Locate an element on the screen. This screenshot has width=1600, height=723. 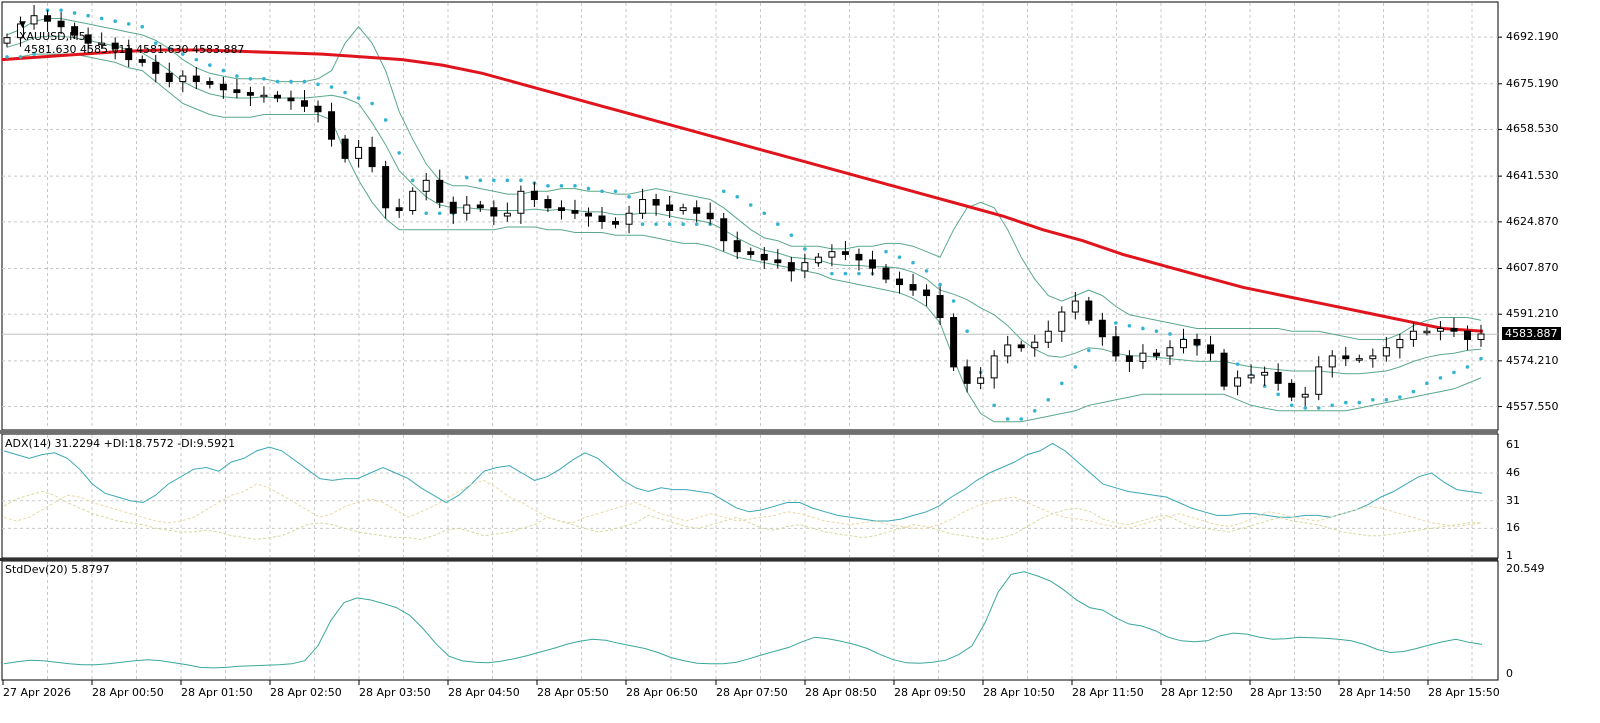
price-tick-label: 4591.210 is located at coordinates (1532, 314).